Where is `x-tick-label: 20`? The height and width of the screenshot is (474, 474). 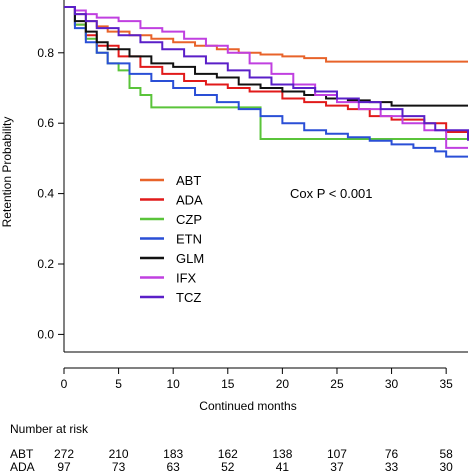 x-tick-label: 20 is located at coordinates (283, 384).